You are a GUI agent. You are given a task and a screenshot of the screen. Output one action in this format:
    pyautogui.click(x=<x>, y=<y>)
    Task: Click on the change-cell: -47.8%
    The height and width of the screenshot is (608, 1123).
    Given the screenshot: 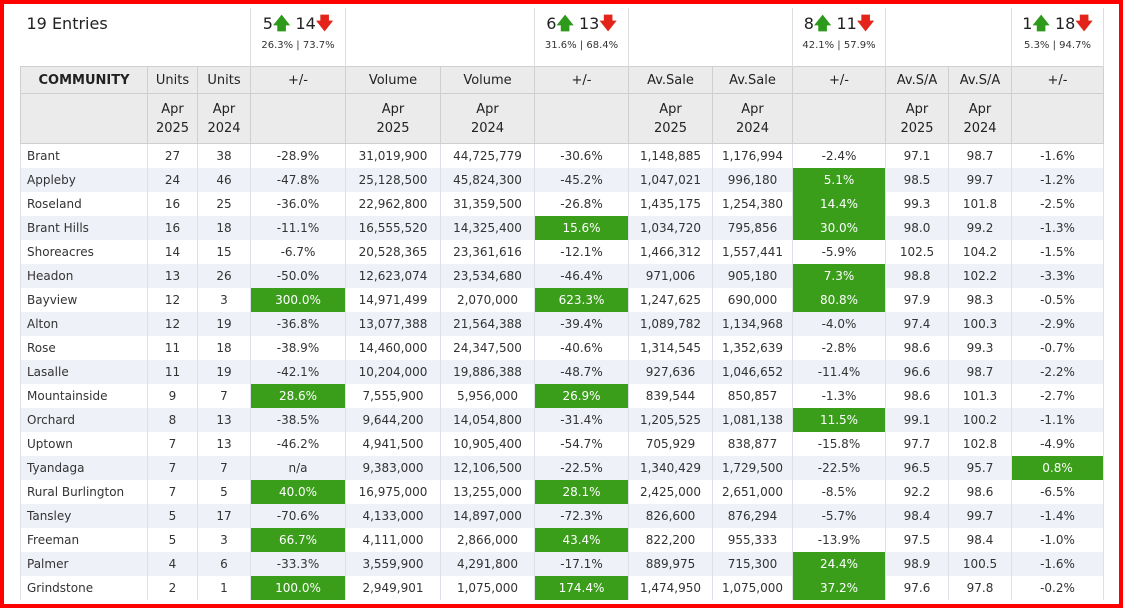 What is the action you would take?
    pyautogui.click(x=298, y=180)
    